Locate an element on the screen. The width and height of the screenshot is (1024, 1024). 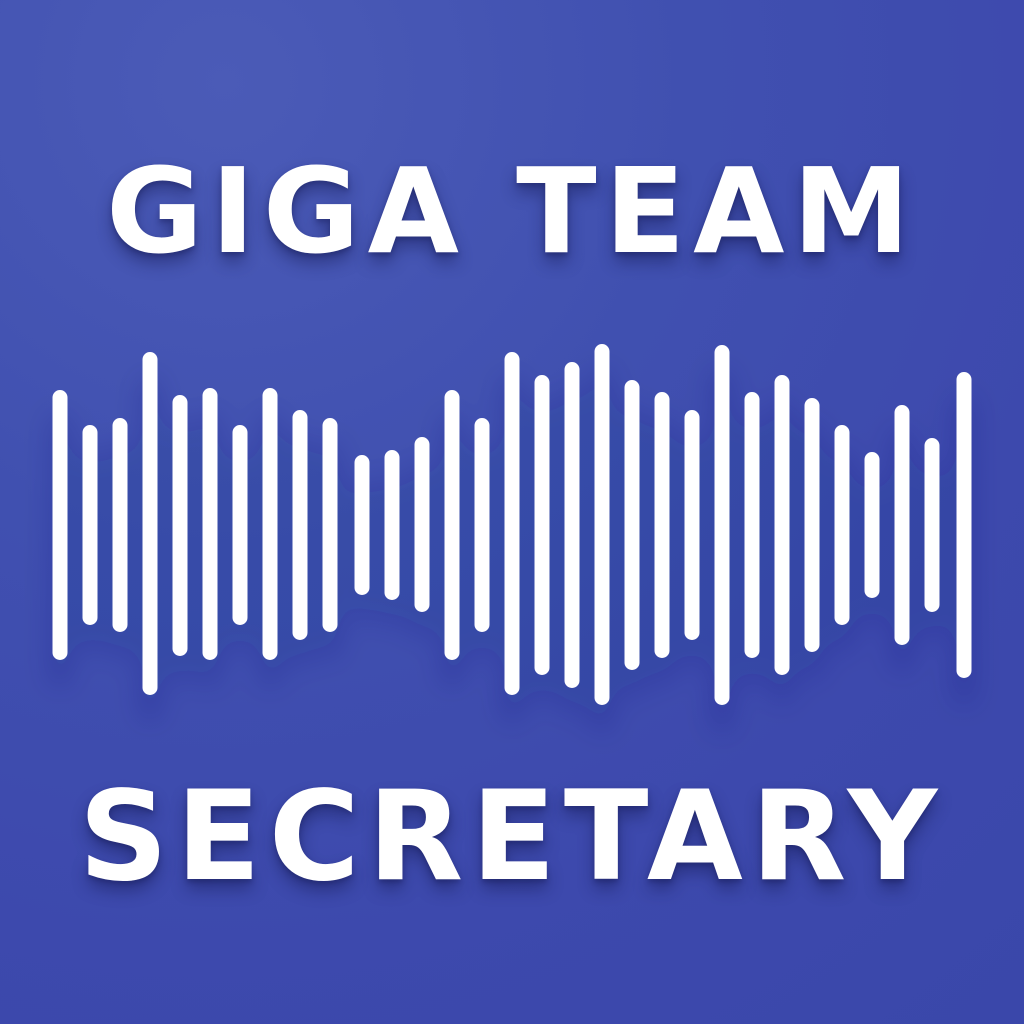
logo-title-line2: SECRETARY is located at coordinates (512, 837).